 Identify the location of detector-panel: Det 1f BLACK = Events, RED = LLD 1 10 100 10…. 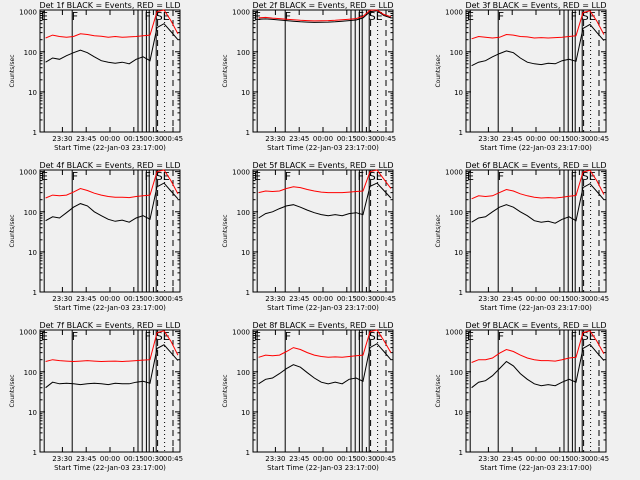
(96, 76).